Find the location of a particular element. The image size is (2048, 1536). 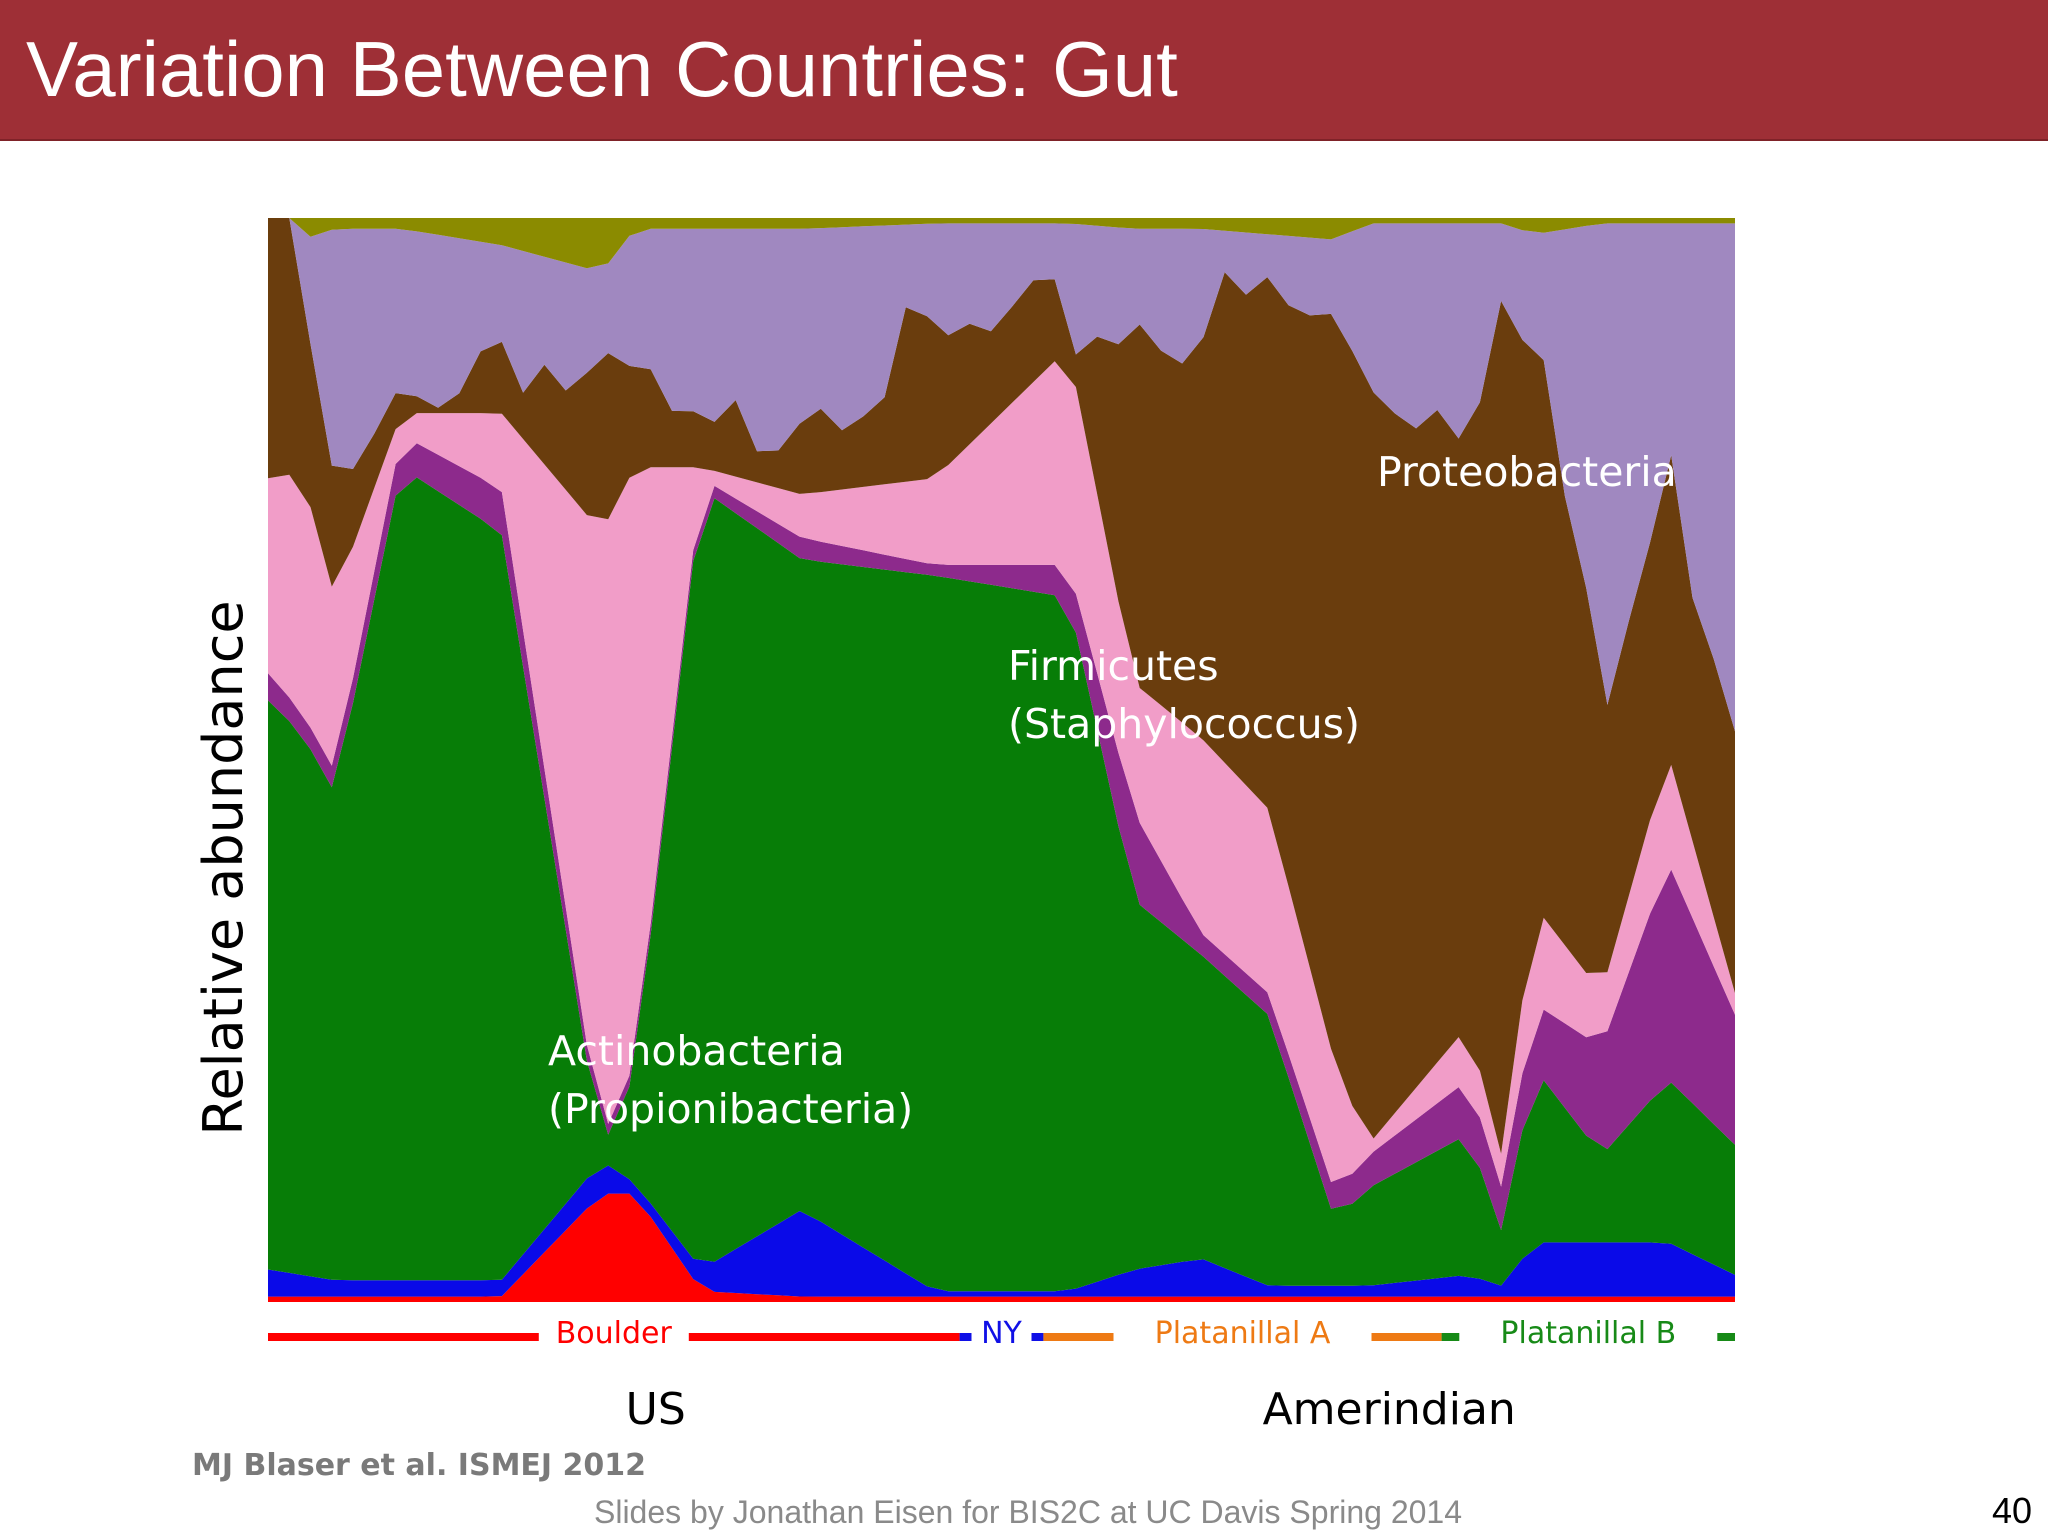

title-bar: Variation Between Countries: Gut is located at coordinates (1024, 70).